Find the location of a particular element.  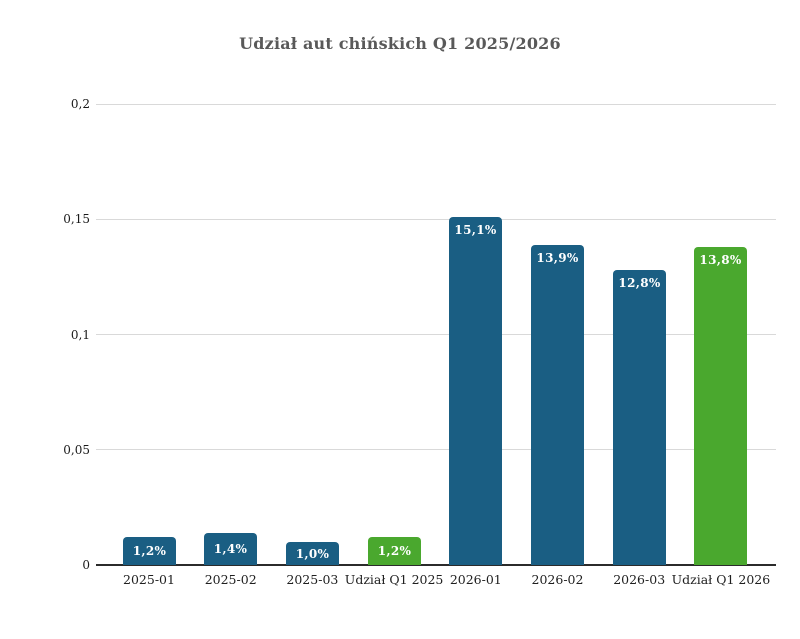

xtick-label-2025-01: 2025-01 is located at coordinates (149, 579).